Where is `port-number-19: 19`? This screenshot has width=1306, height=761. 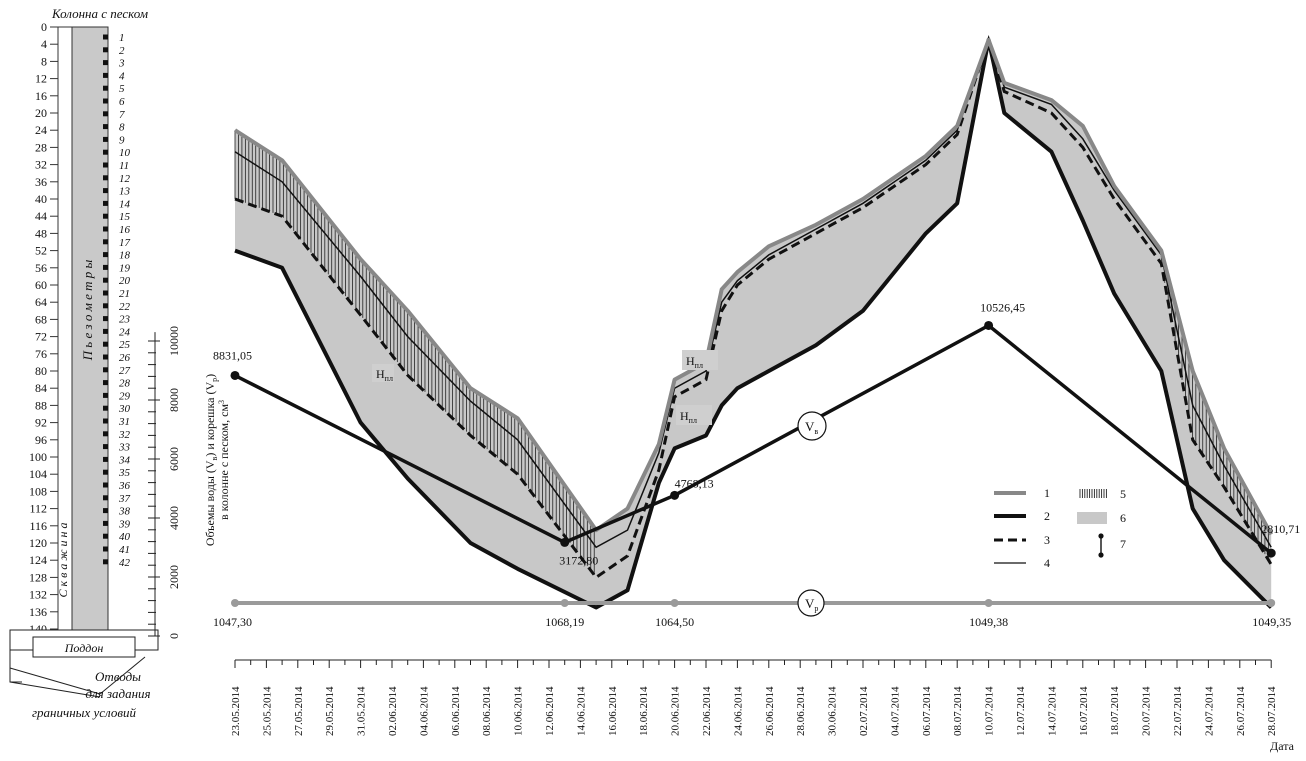
port-number-19: 19 is located at coordinates (125, 268).